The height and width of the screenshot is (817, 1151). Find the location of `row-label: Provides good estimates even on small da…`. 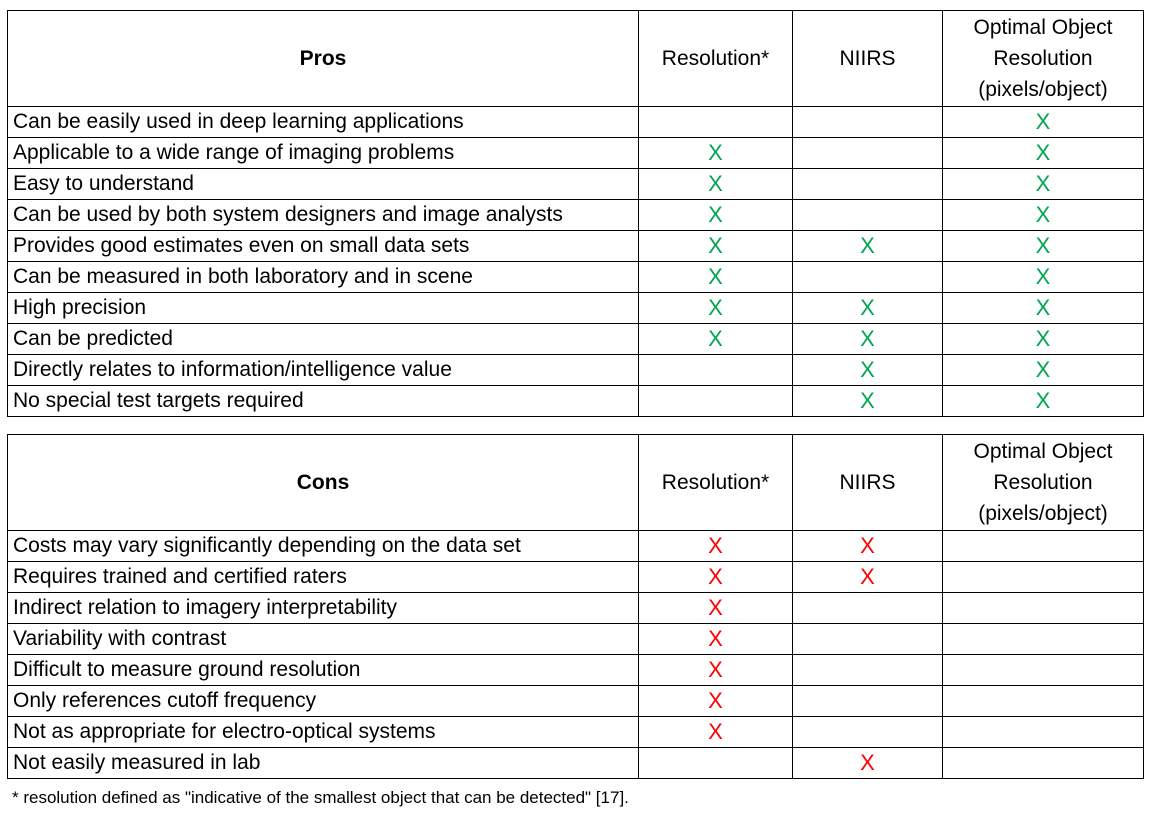

row-label: Provides good estimates even on small da… is located at coordinates (323, 246).